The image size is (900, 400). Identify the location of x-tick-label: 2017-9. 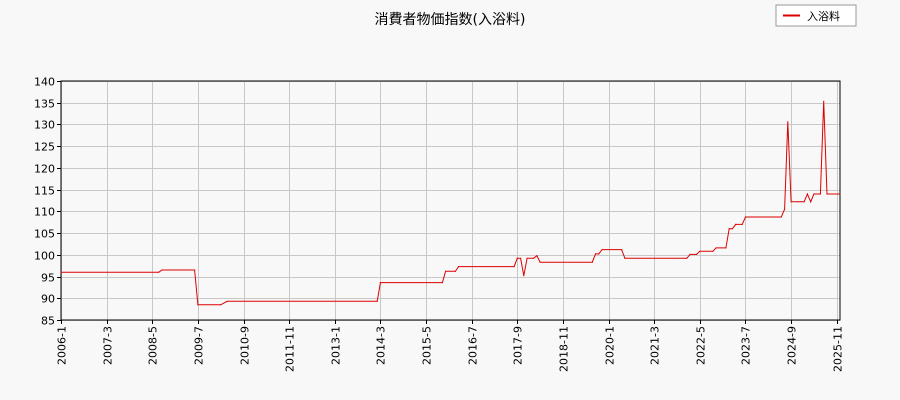
(518, 345).